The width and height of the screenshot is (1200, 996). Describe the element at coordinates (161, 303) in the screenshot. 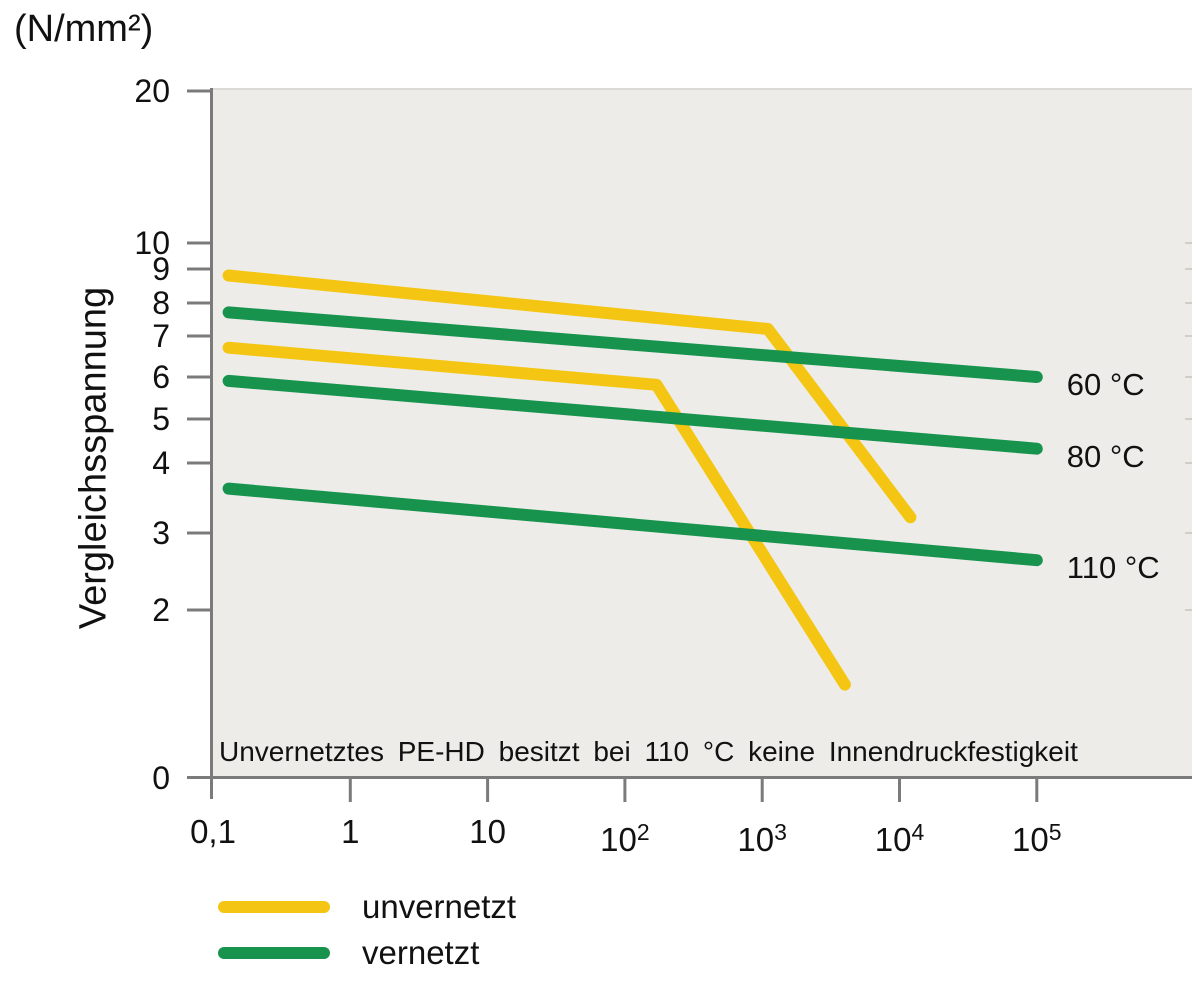

I see `y-tick-label: 8` at that location.